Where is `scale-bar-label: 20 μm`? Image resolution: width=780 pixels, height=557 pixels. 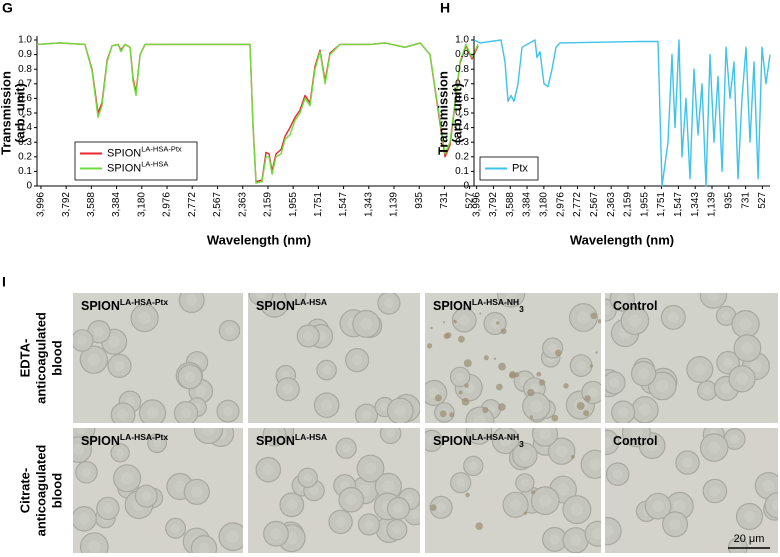 scale-bar-label: 20 μm is located at coordinates (749, 539).